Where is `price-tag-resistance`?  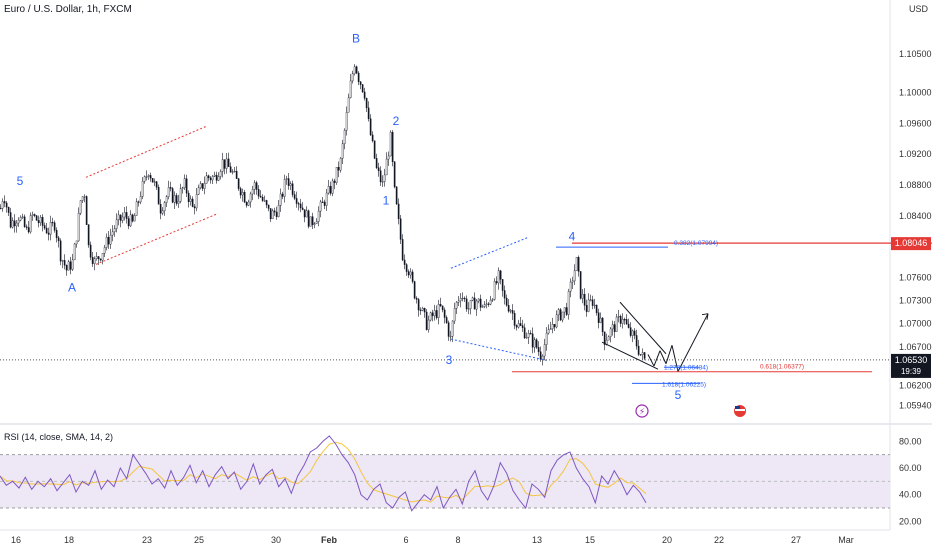 price-tag-resistance is located at coordinates (911, 244).